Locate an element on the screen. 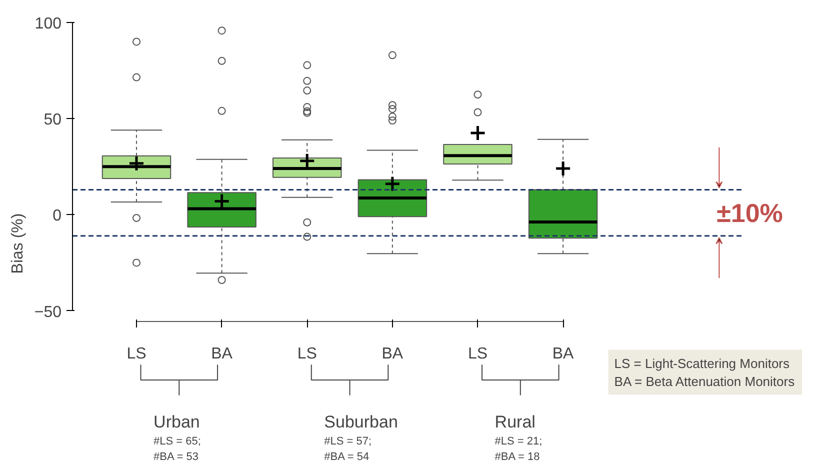 The width and height of the screenshot is (833, 464). text: BA = Beta Attenuation Monitors is located at coordinates (705, 381).